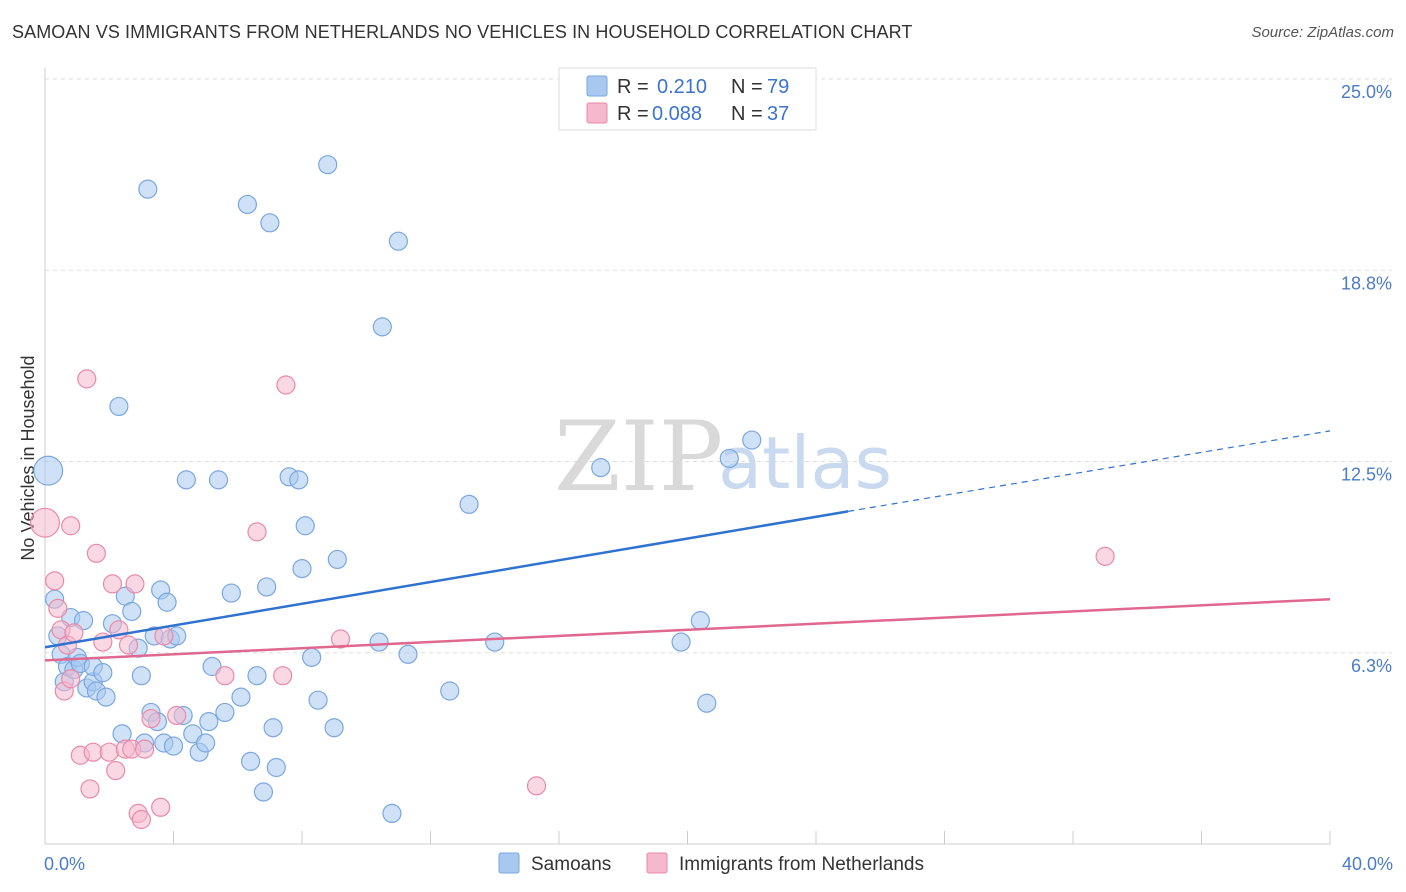 The width and height of the screenshot is (1406, 892). What do you see at coordinates (687, 99) in the screenshot?
I see `legend: R = 0.210 N = 79 R = 0.088 N = 37` at bounding box center [687, 99].